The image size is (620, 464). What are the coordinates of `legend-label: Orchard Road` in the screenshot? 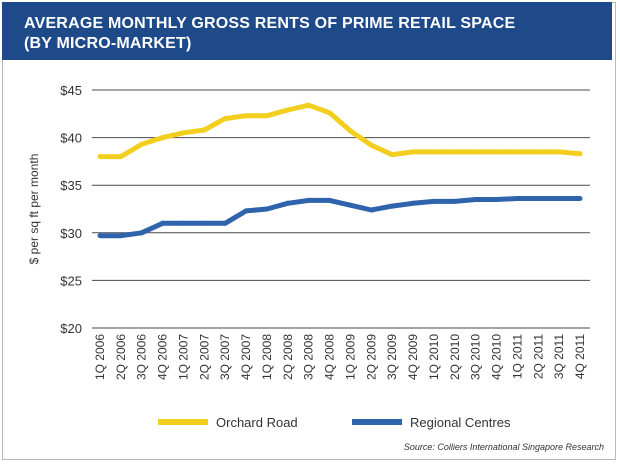 It's located at (257, 422).